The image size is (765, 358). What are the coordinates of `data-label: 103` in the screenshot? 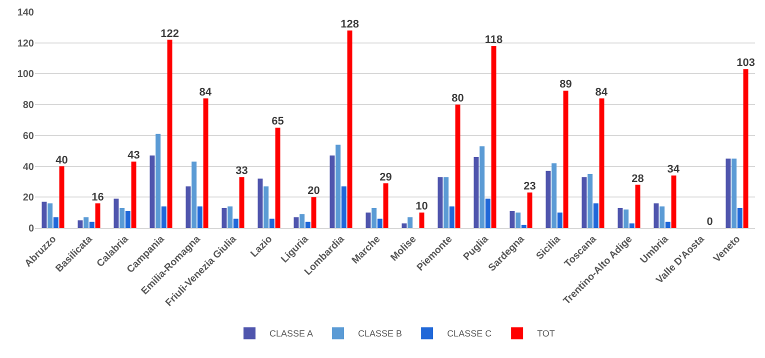 It's located at (745, 63).